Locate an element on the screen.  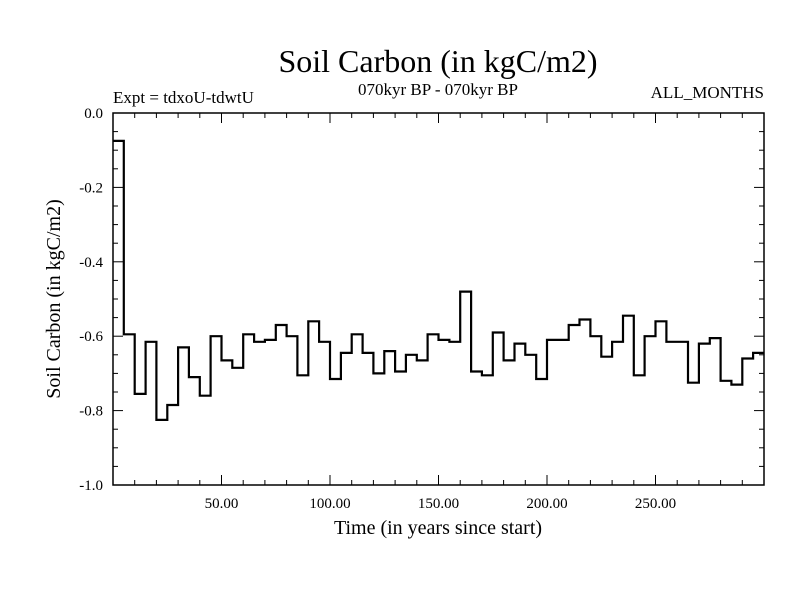
y-axis-label: Soil Carbon (in kgC/m2) is located at coordinates (54, 298).